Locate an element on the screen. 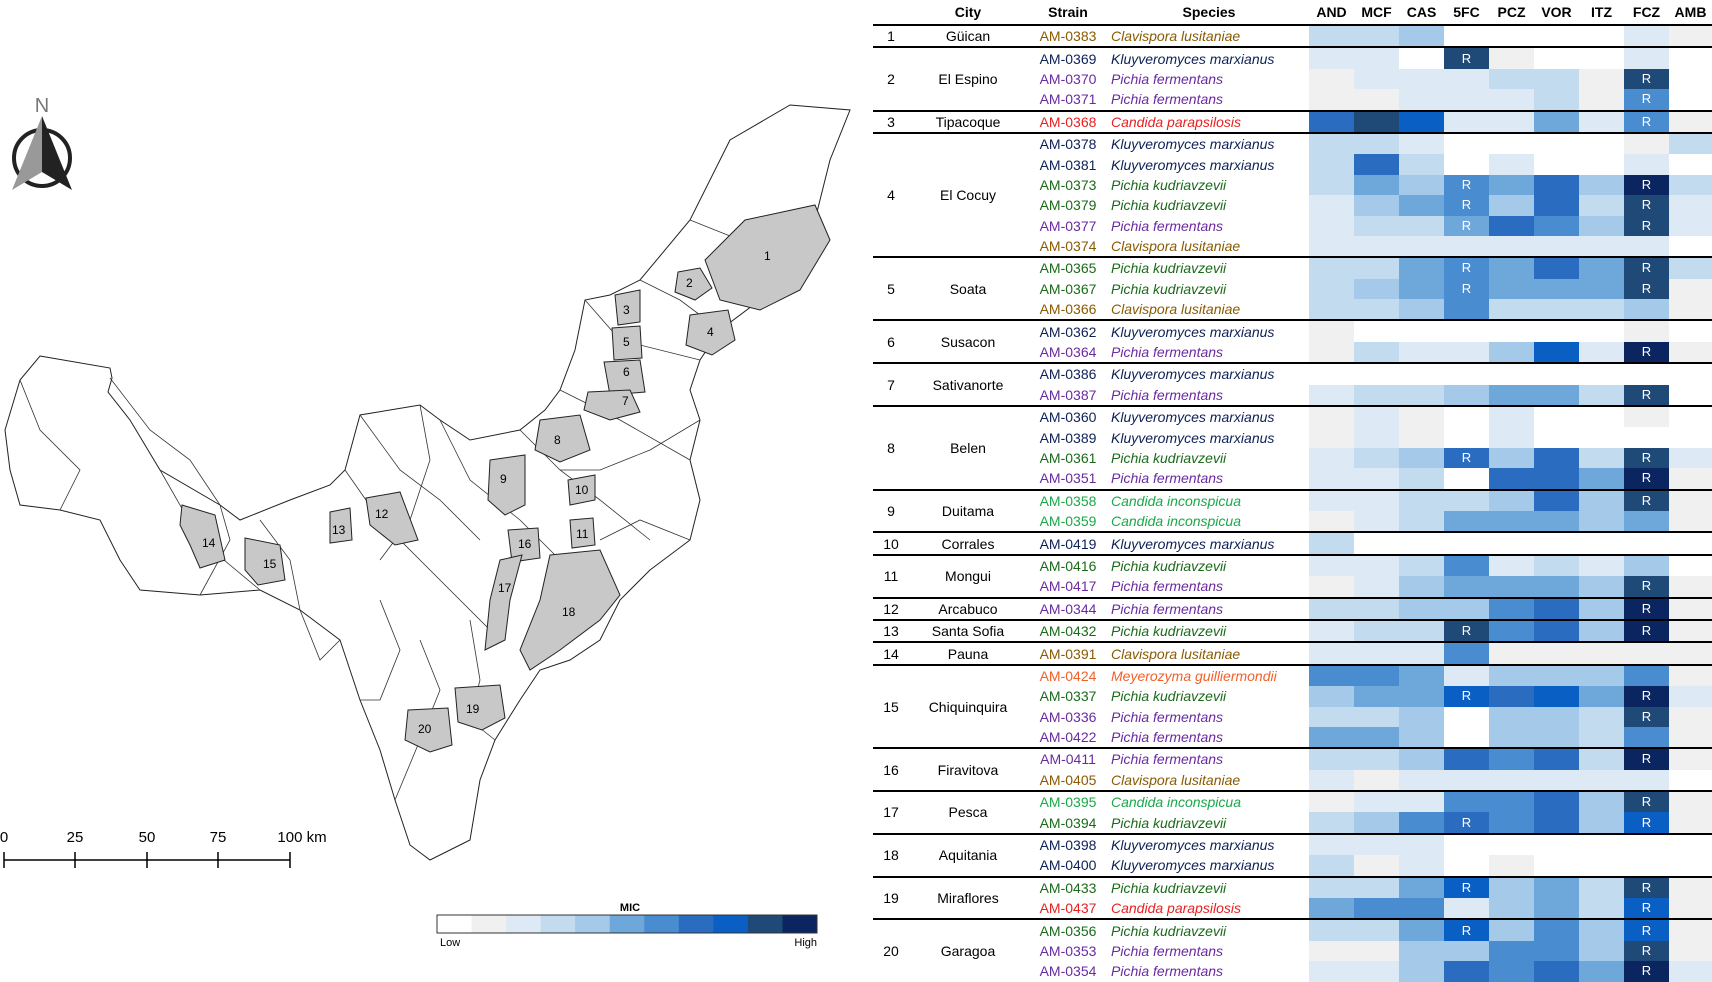  legend-swatches is located at coordinates (627, 924).